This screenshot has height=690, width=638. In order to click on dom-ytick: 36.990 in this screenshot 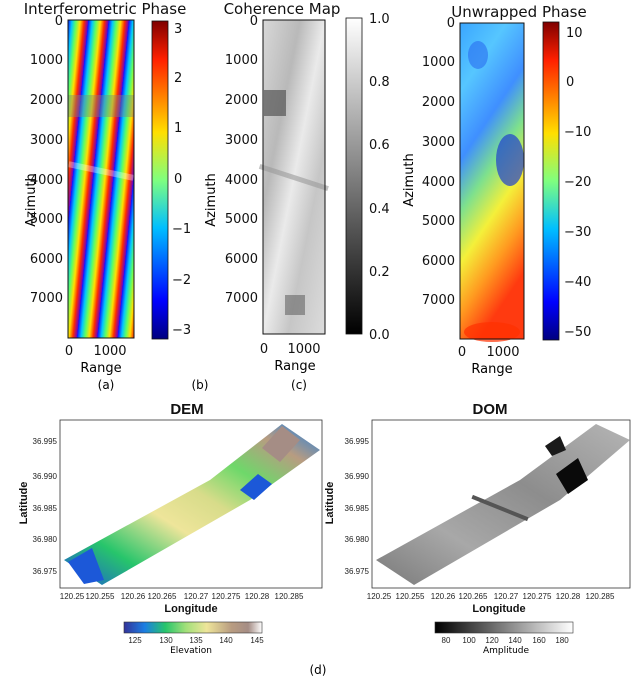, I will do `click(357, 476)`.